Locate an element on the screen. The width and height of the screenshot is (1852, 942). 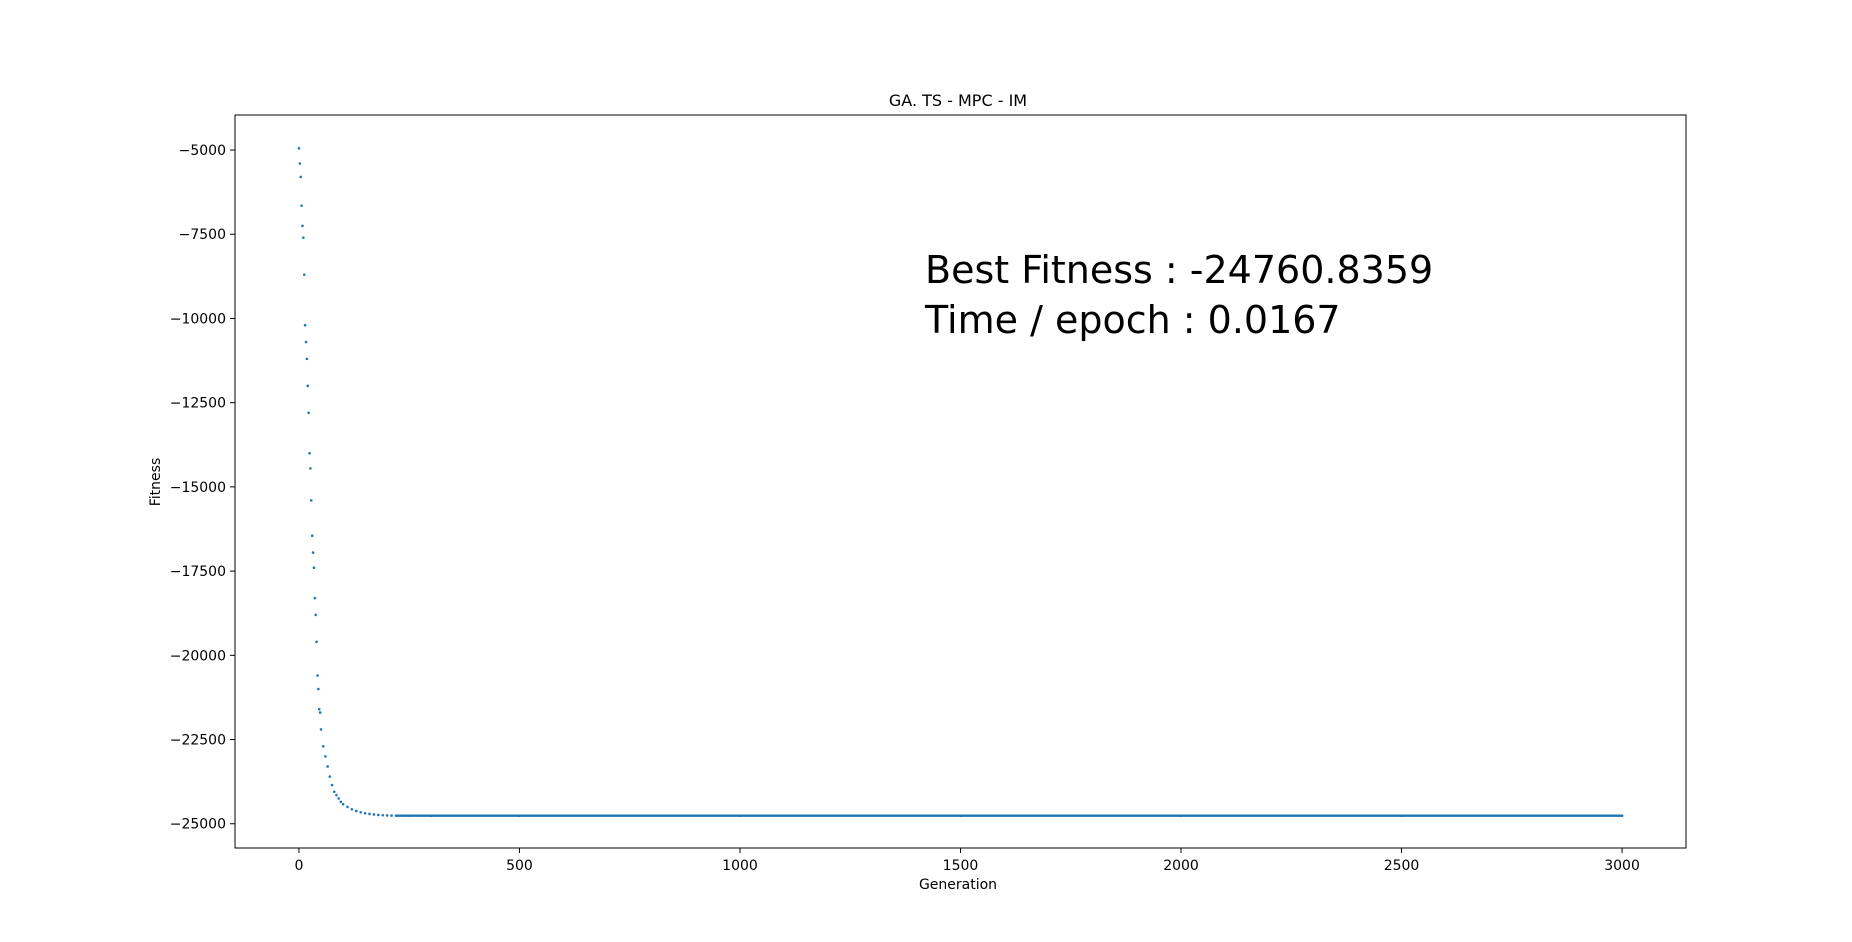
y-tick-label: −15000 is located at coordinates (198, 488).